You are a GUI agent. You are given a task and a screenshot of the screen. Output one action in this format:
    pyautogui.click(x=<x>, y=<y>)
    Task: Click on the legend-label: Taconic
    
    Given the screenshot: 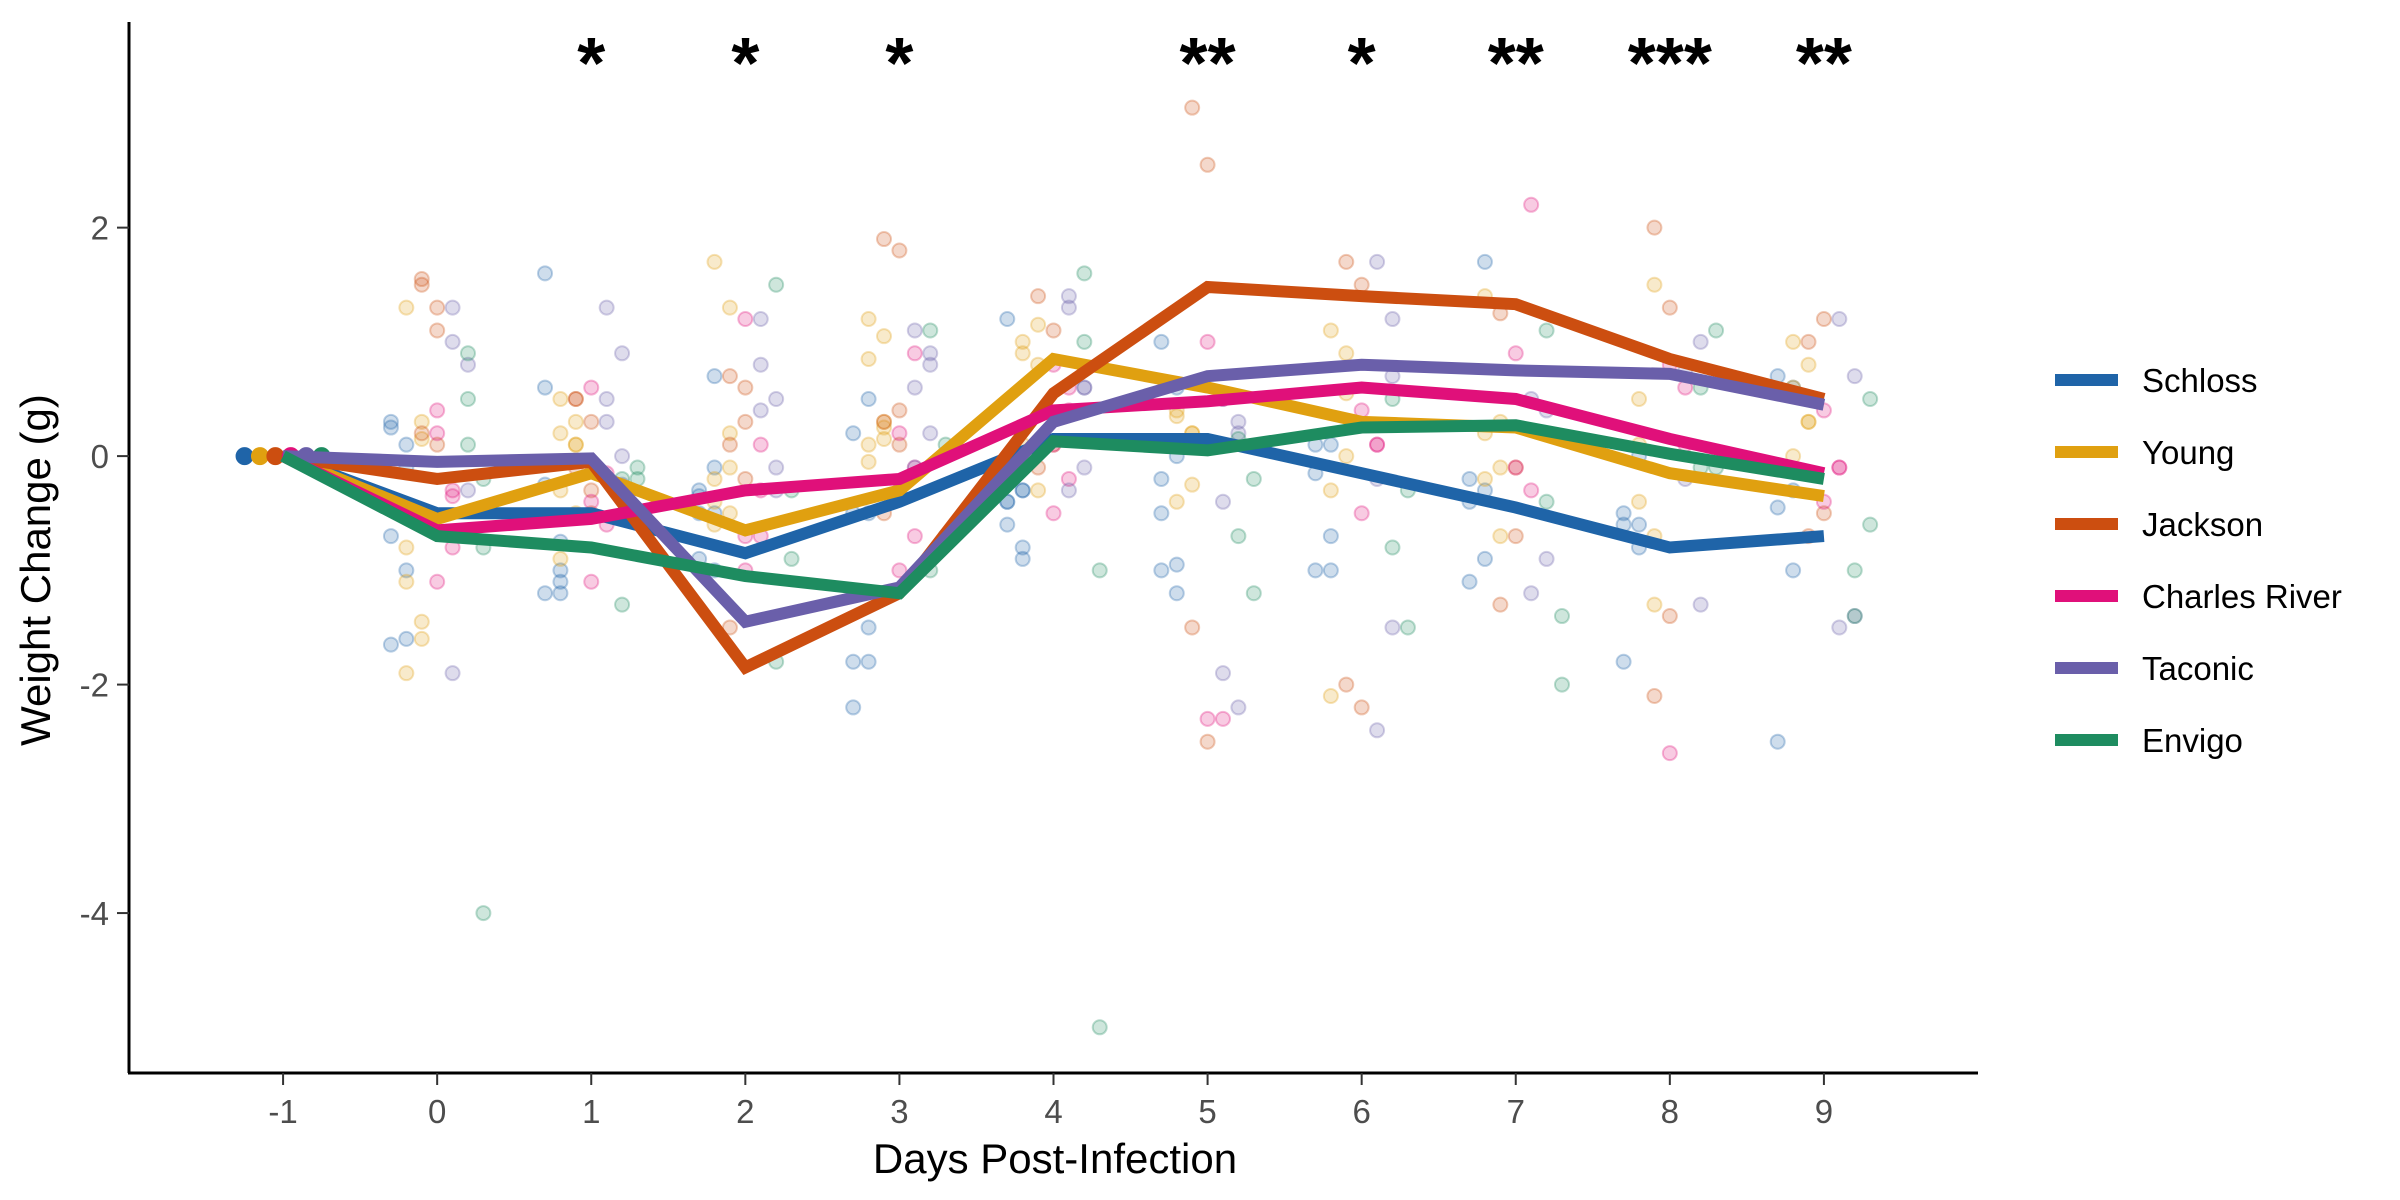 What is the action you would take?
    pyautogui.click(x=2198, y=668)
    